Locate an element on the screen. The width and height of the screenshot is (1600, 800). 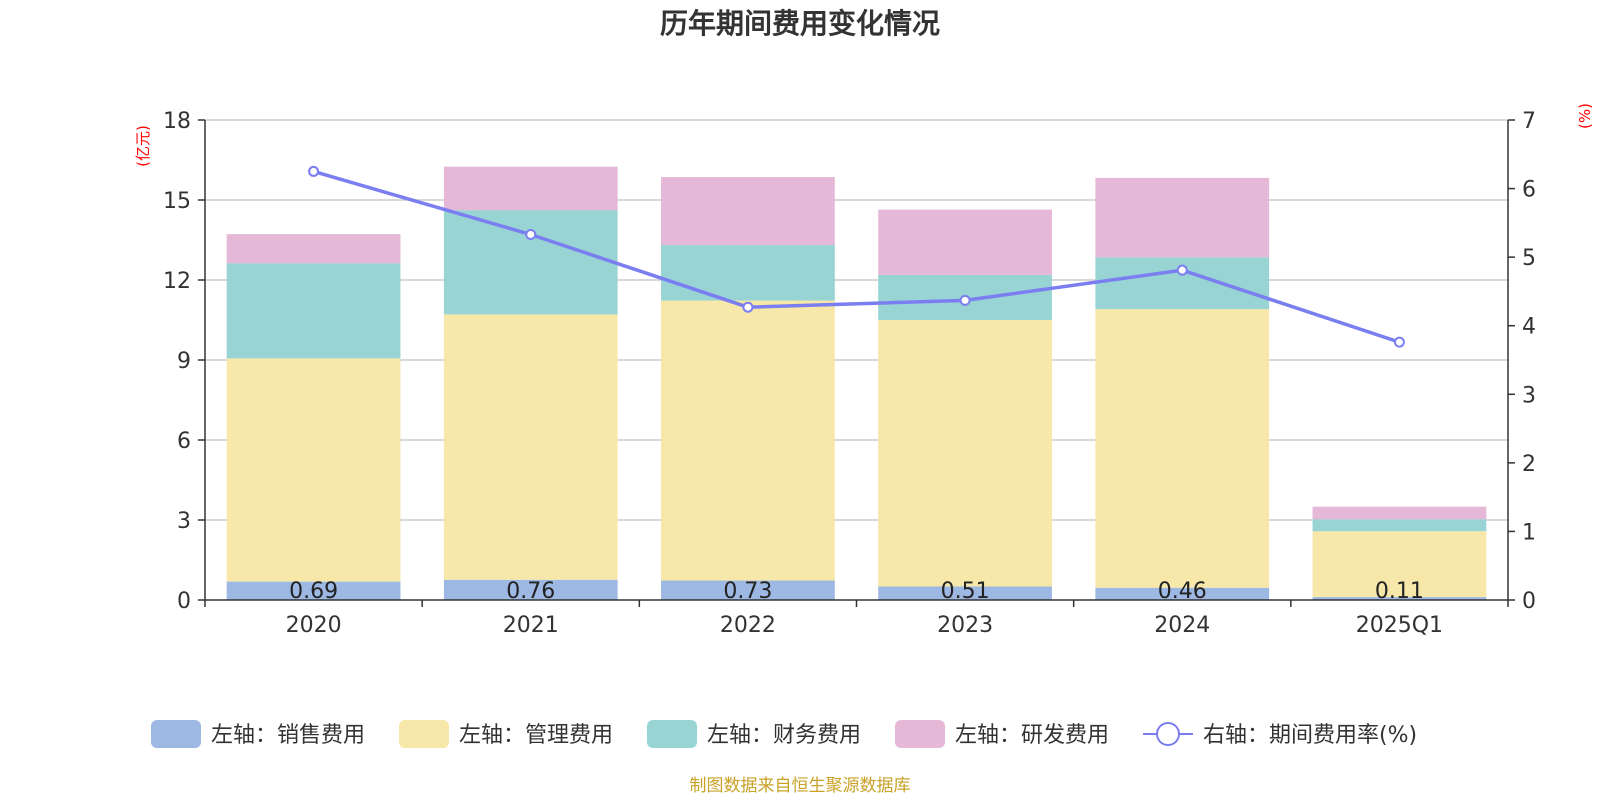
legend-label: 左轴：销售费用 is located at coordinates (288, 735).